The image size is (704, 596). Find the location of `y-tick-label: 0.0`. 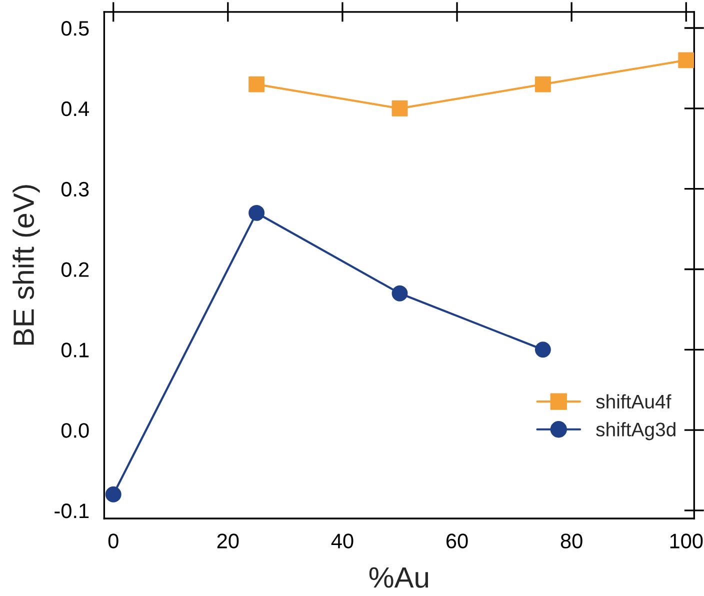

y-tick-label: 0.0 is located at coordinates (75, 430).